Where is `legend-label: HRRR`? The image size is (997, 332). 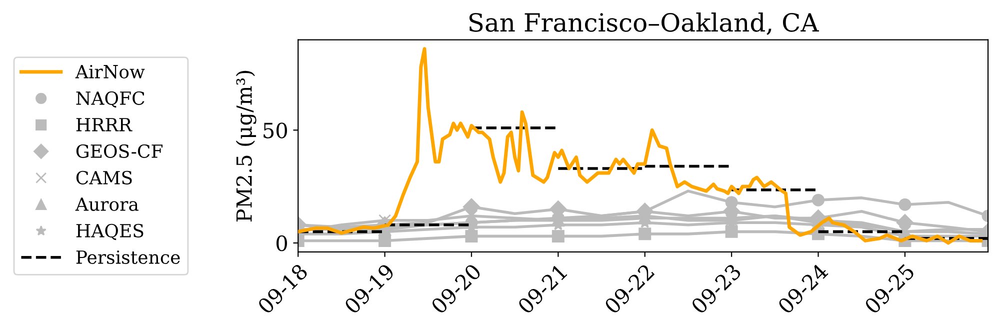 legend-label: HRRR is located at coordinates (104, 125).